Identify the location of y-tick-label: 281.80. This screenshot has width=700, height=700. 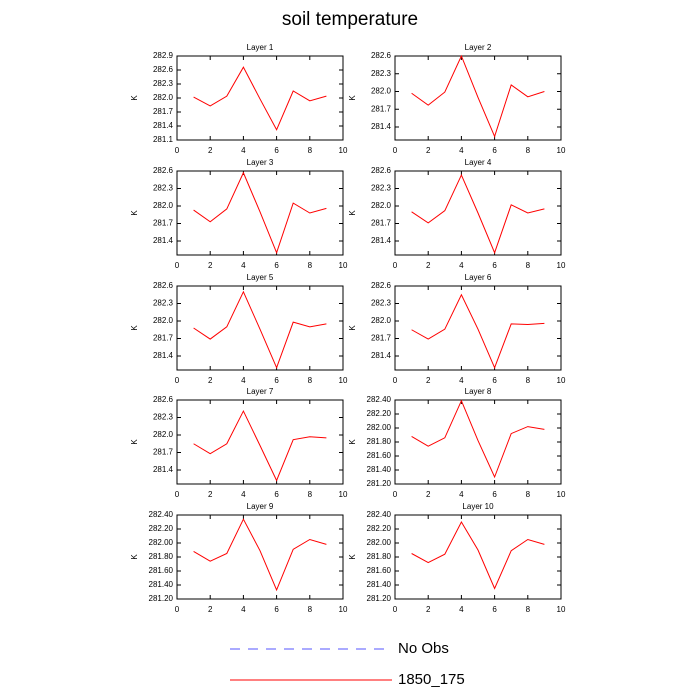
(379, 441).